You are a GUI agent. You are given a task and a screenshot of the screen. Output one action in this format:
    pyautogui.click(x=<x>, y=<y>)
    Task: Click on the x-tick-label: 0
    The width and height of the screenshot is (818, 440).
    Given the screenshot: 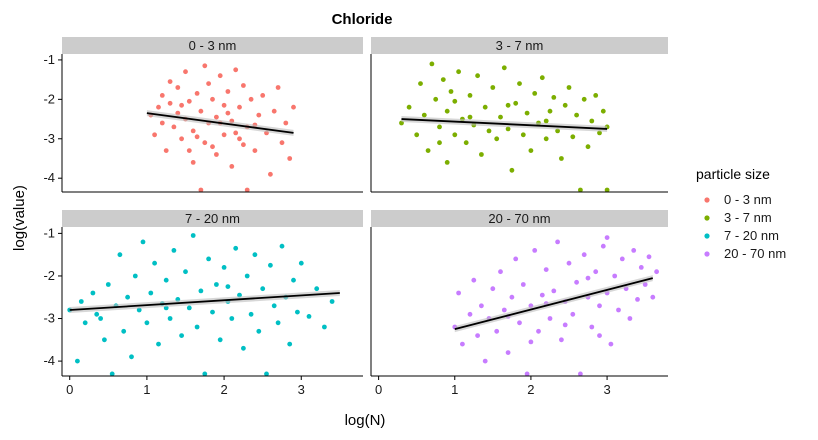 What is the action you would take?
    pyautogui.click(x=378, y=389)
    